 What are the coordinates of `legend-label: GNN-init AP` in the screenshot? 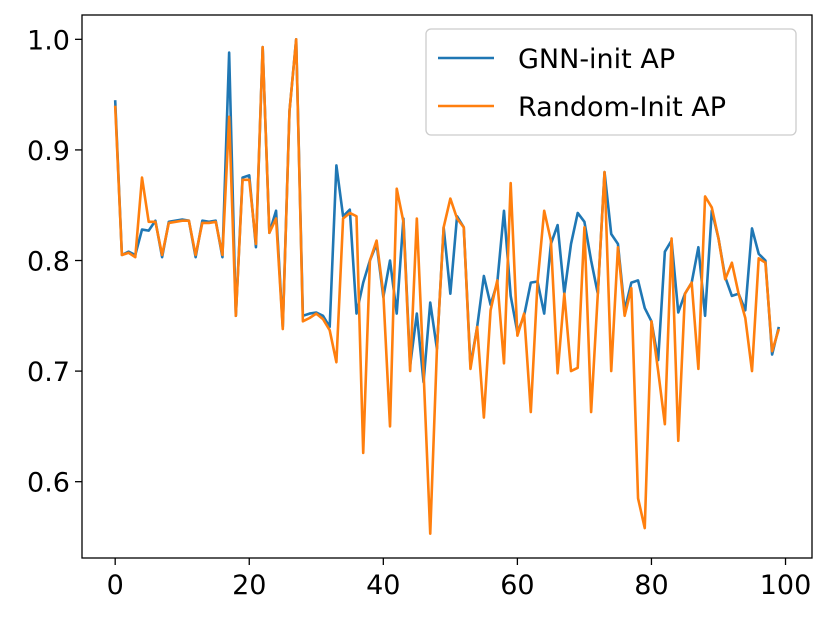 It's located at (596, 59).